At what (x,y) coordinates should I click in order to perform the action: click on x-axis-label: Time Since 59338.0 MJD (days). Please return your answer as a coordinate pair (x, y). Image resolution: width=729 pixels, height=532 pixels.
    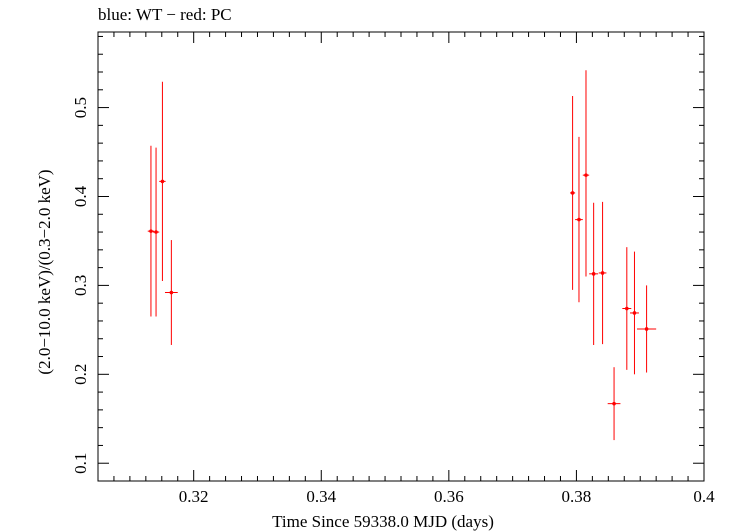
    Looking at the image, I should click on (383, 521).